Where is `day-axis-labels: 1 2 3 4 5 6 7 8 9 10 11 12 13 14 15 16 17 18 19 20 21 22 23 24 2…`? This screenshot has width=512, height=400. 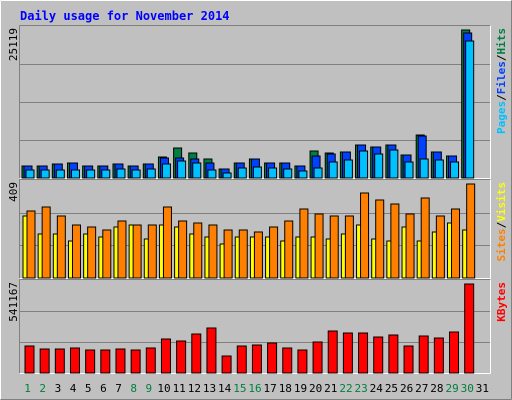 day-axis-labels: 1 2 3 4 5 6 7 8 9 10 11 12 13 14 15 16 17 18 19 20 21 22 23 24 2… is located at coordinates (256, 388).